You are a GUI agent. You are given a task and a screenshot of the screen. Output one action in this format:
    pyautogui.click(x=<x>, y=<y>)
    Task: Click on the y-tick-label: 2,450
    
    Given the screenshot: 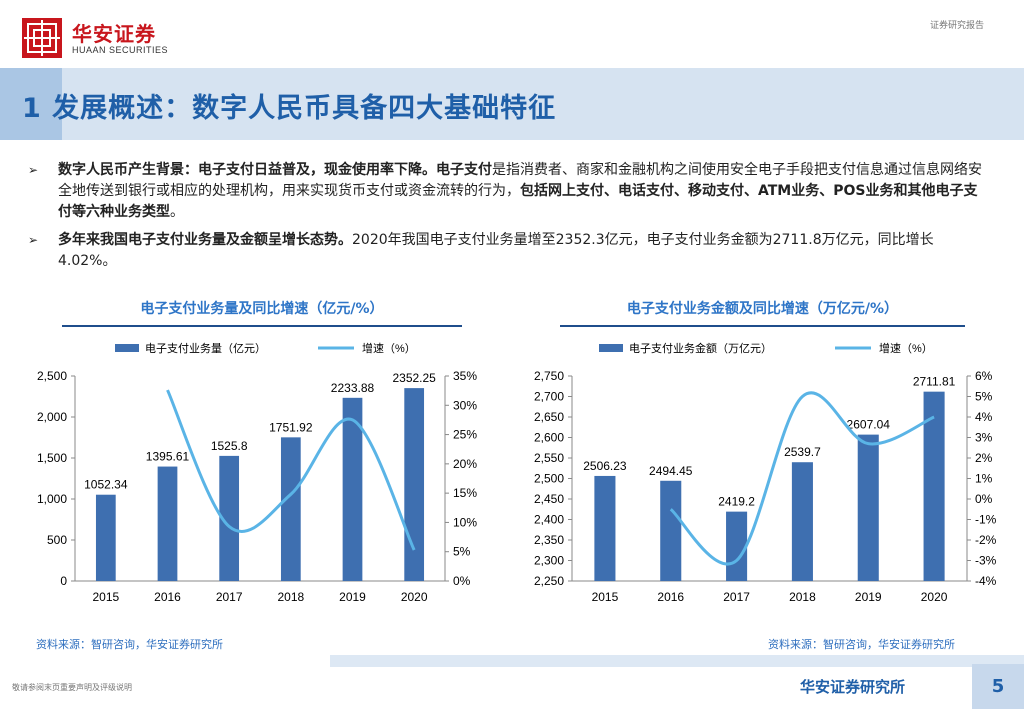 What is the action you would take?
    pyautogui.click(x=549, y=499)
    